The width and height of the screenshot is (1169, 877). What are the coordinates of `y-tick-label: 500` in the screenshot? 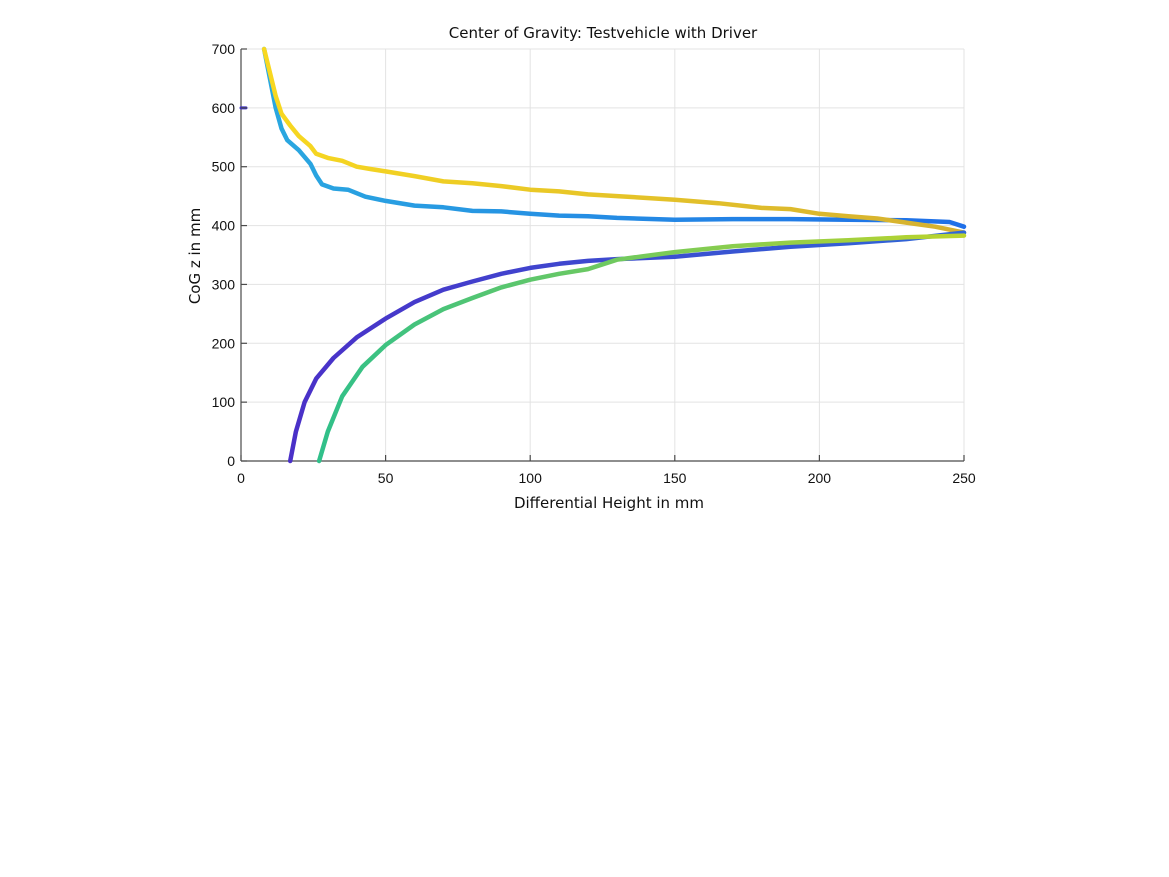 It's located at (224, 167).